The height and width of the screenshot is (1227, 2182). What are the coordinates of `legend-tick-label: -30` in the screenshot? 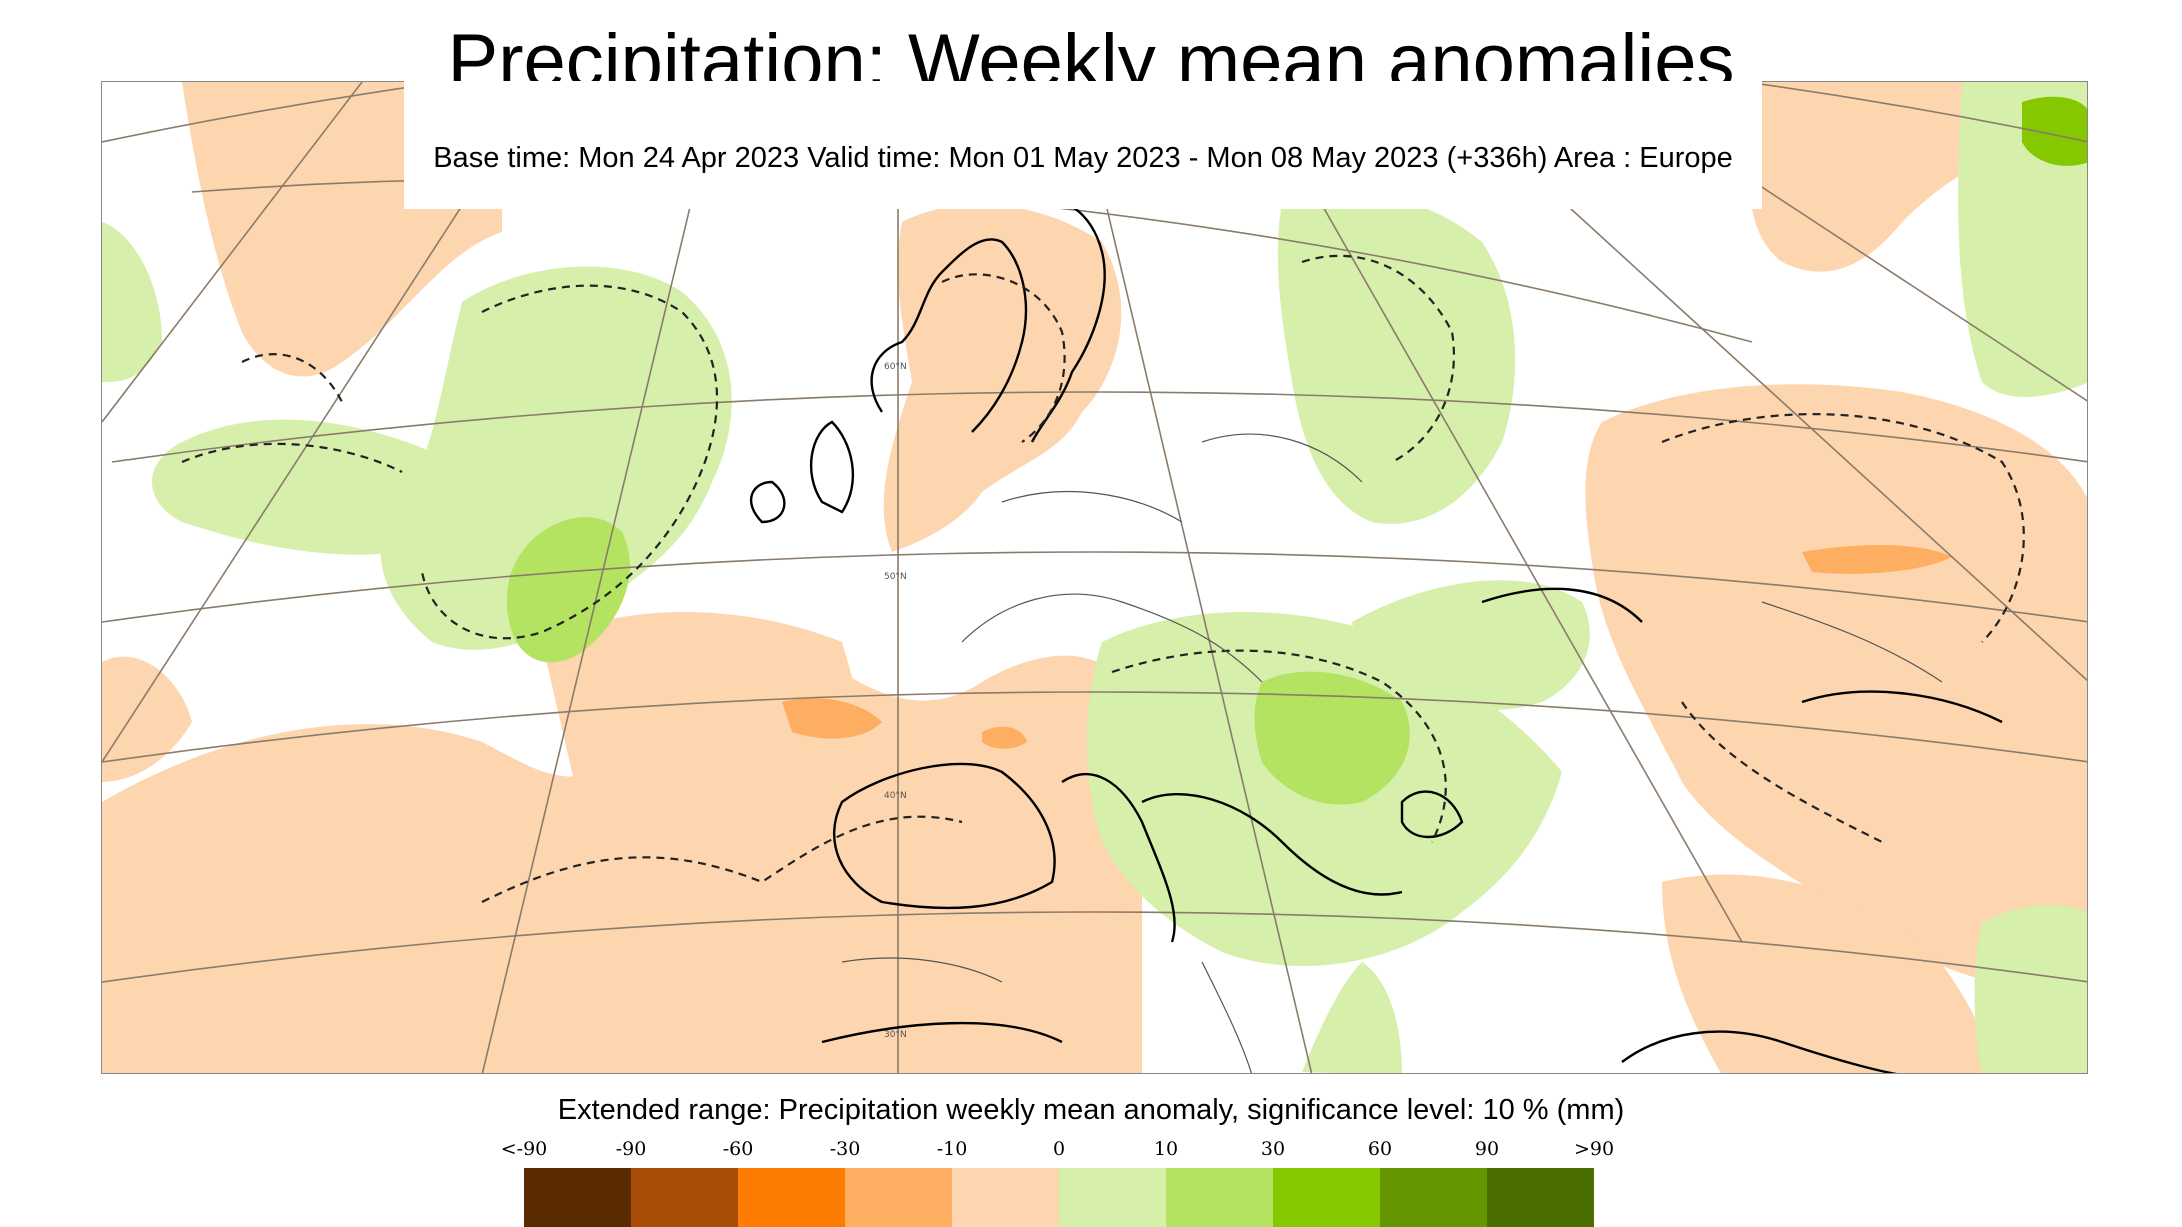 It's located at (845, 1149).